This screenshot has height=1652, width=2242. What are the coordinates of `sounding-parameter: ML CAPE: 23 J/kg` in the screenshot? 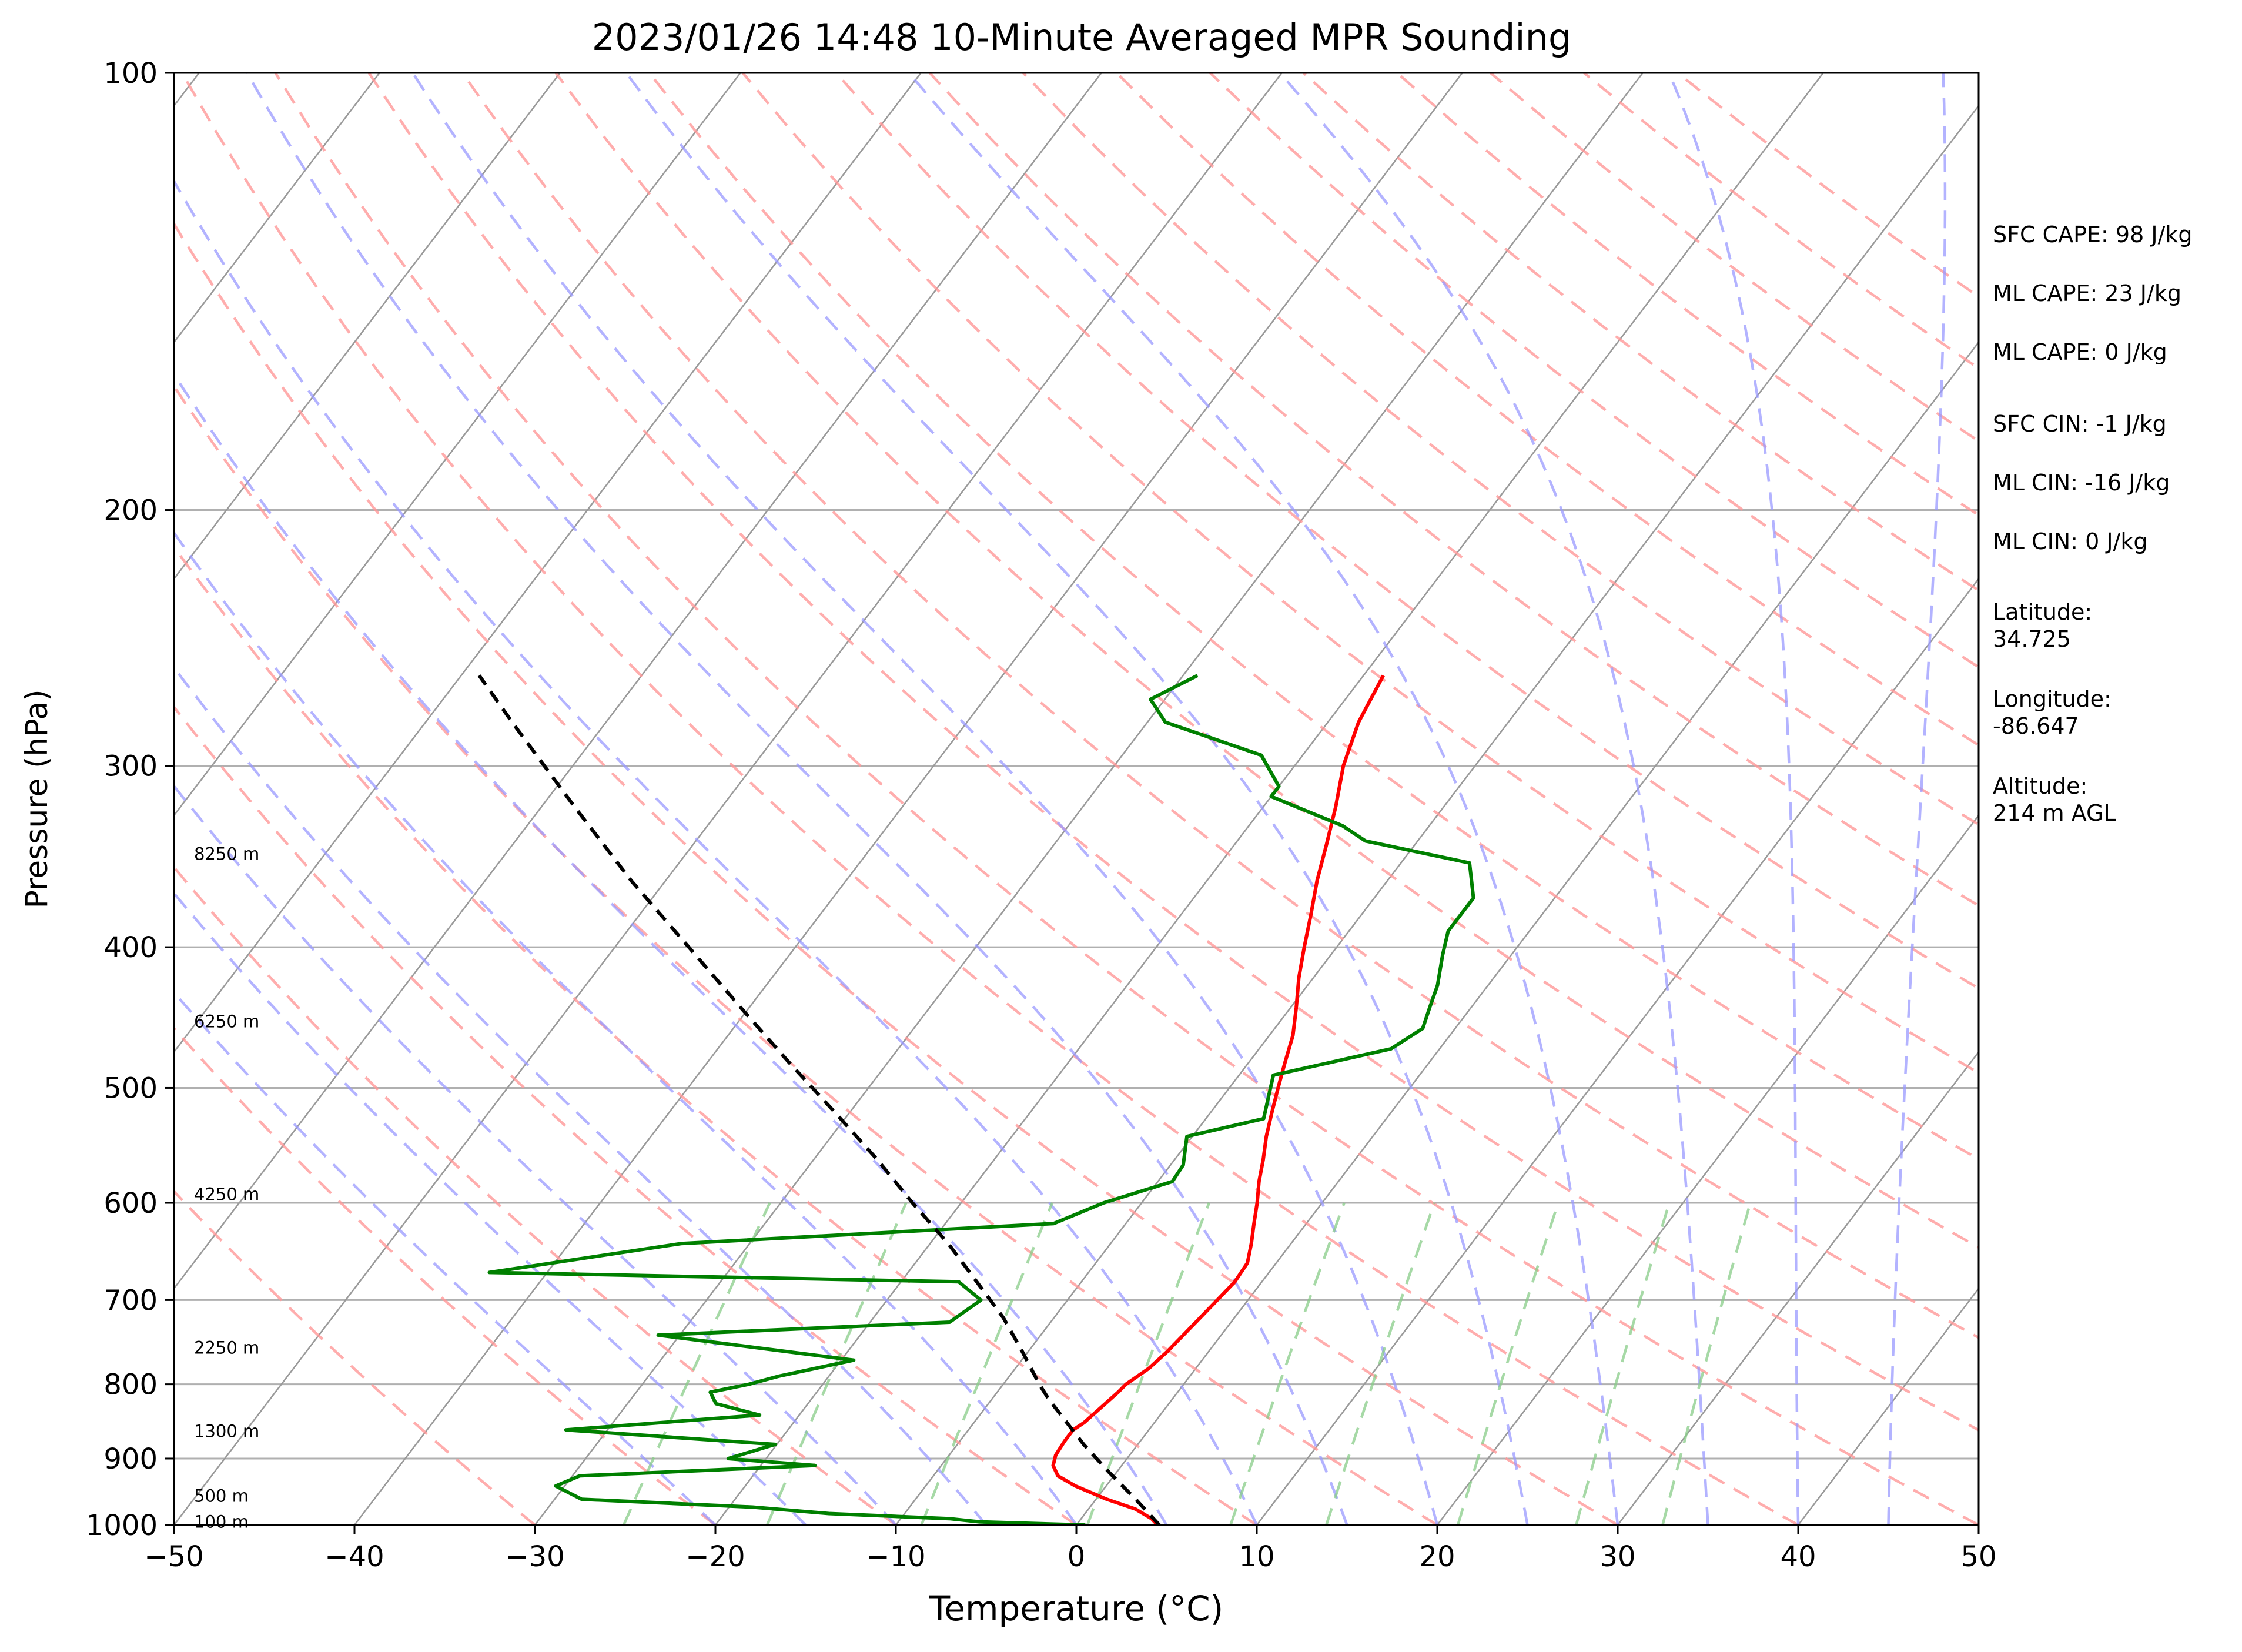 It's located at (2087, 293).